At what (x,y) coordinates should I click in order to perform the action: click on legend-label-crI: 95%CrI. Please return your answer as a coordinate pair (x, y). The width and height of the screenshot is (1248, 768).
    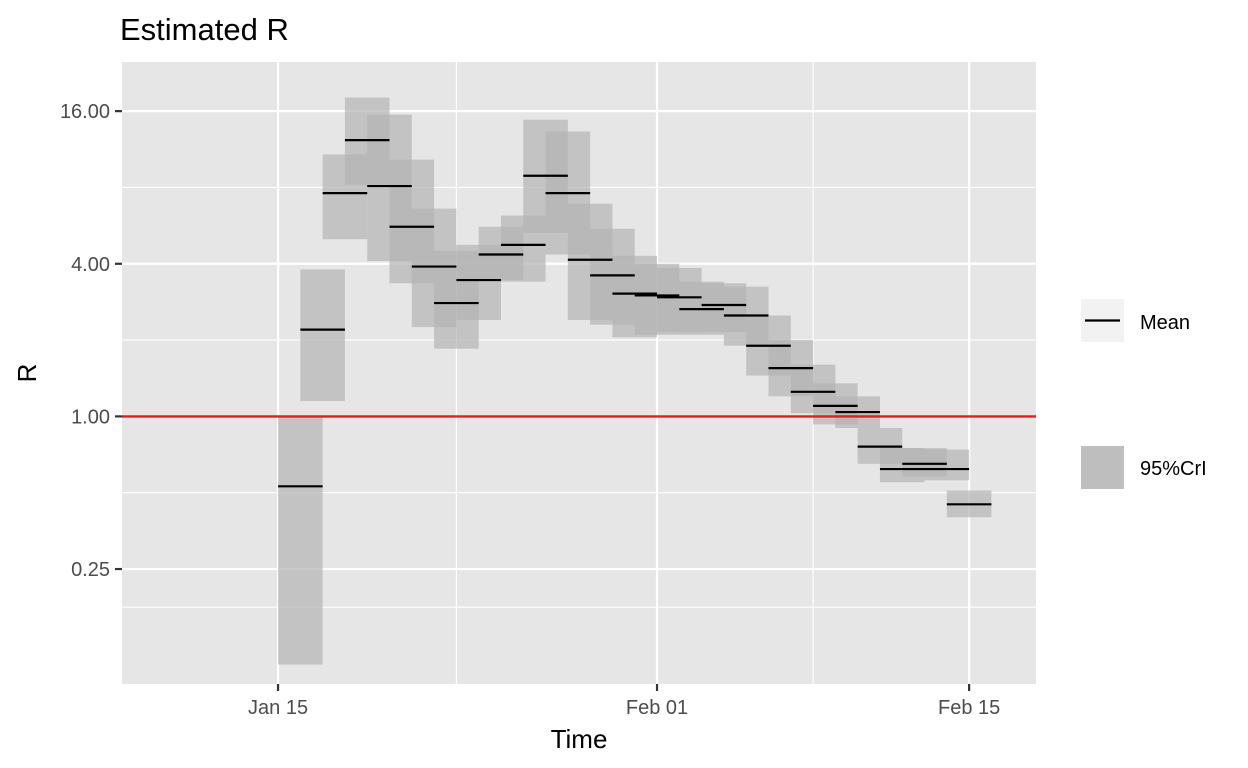
    Looking at the image, I should click on (1173, 469).